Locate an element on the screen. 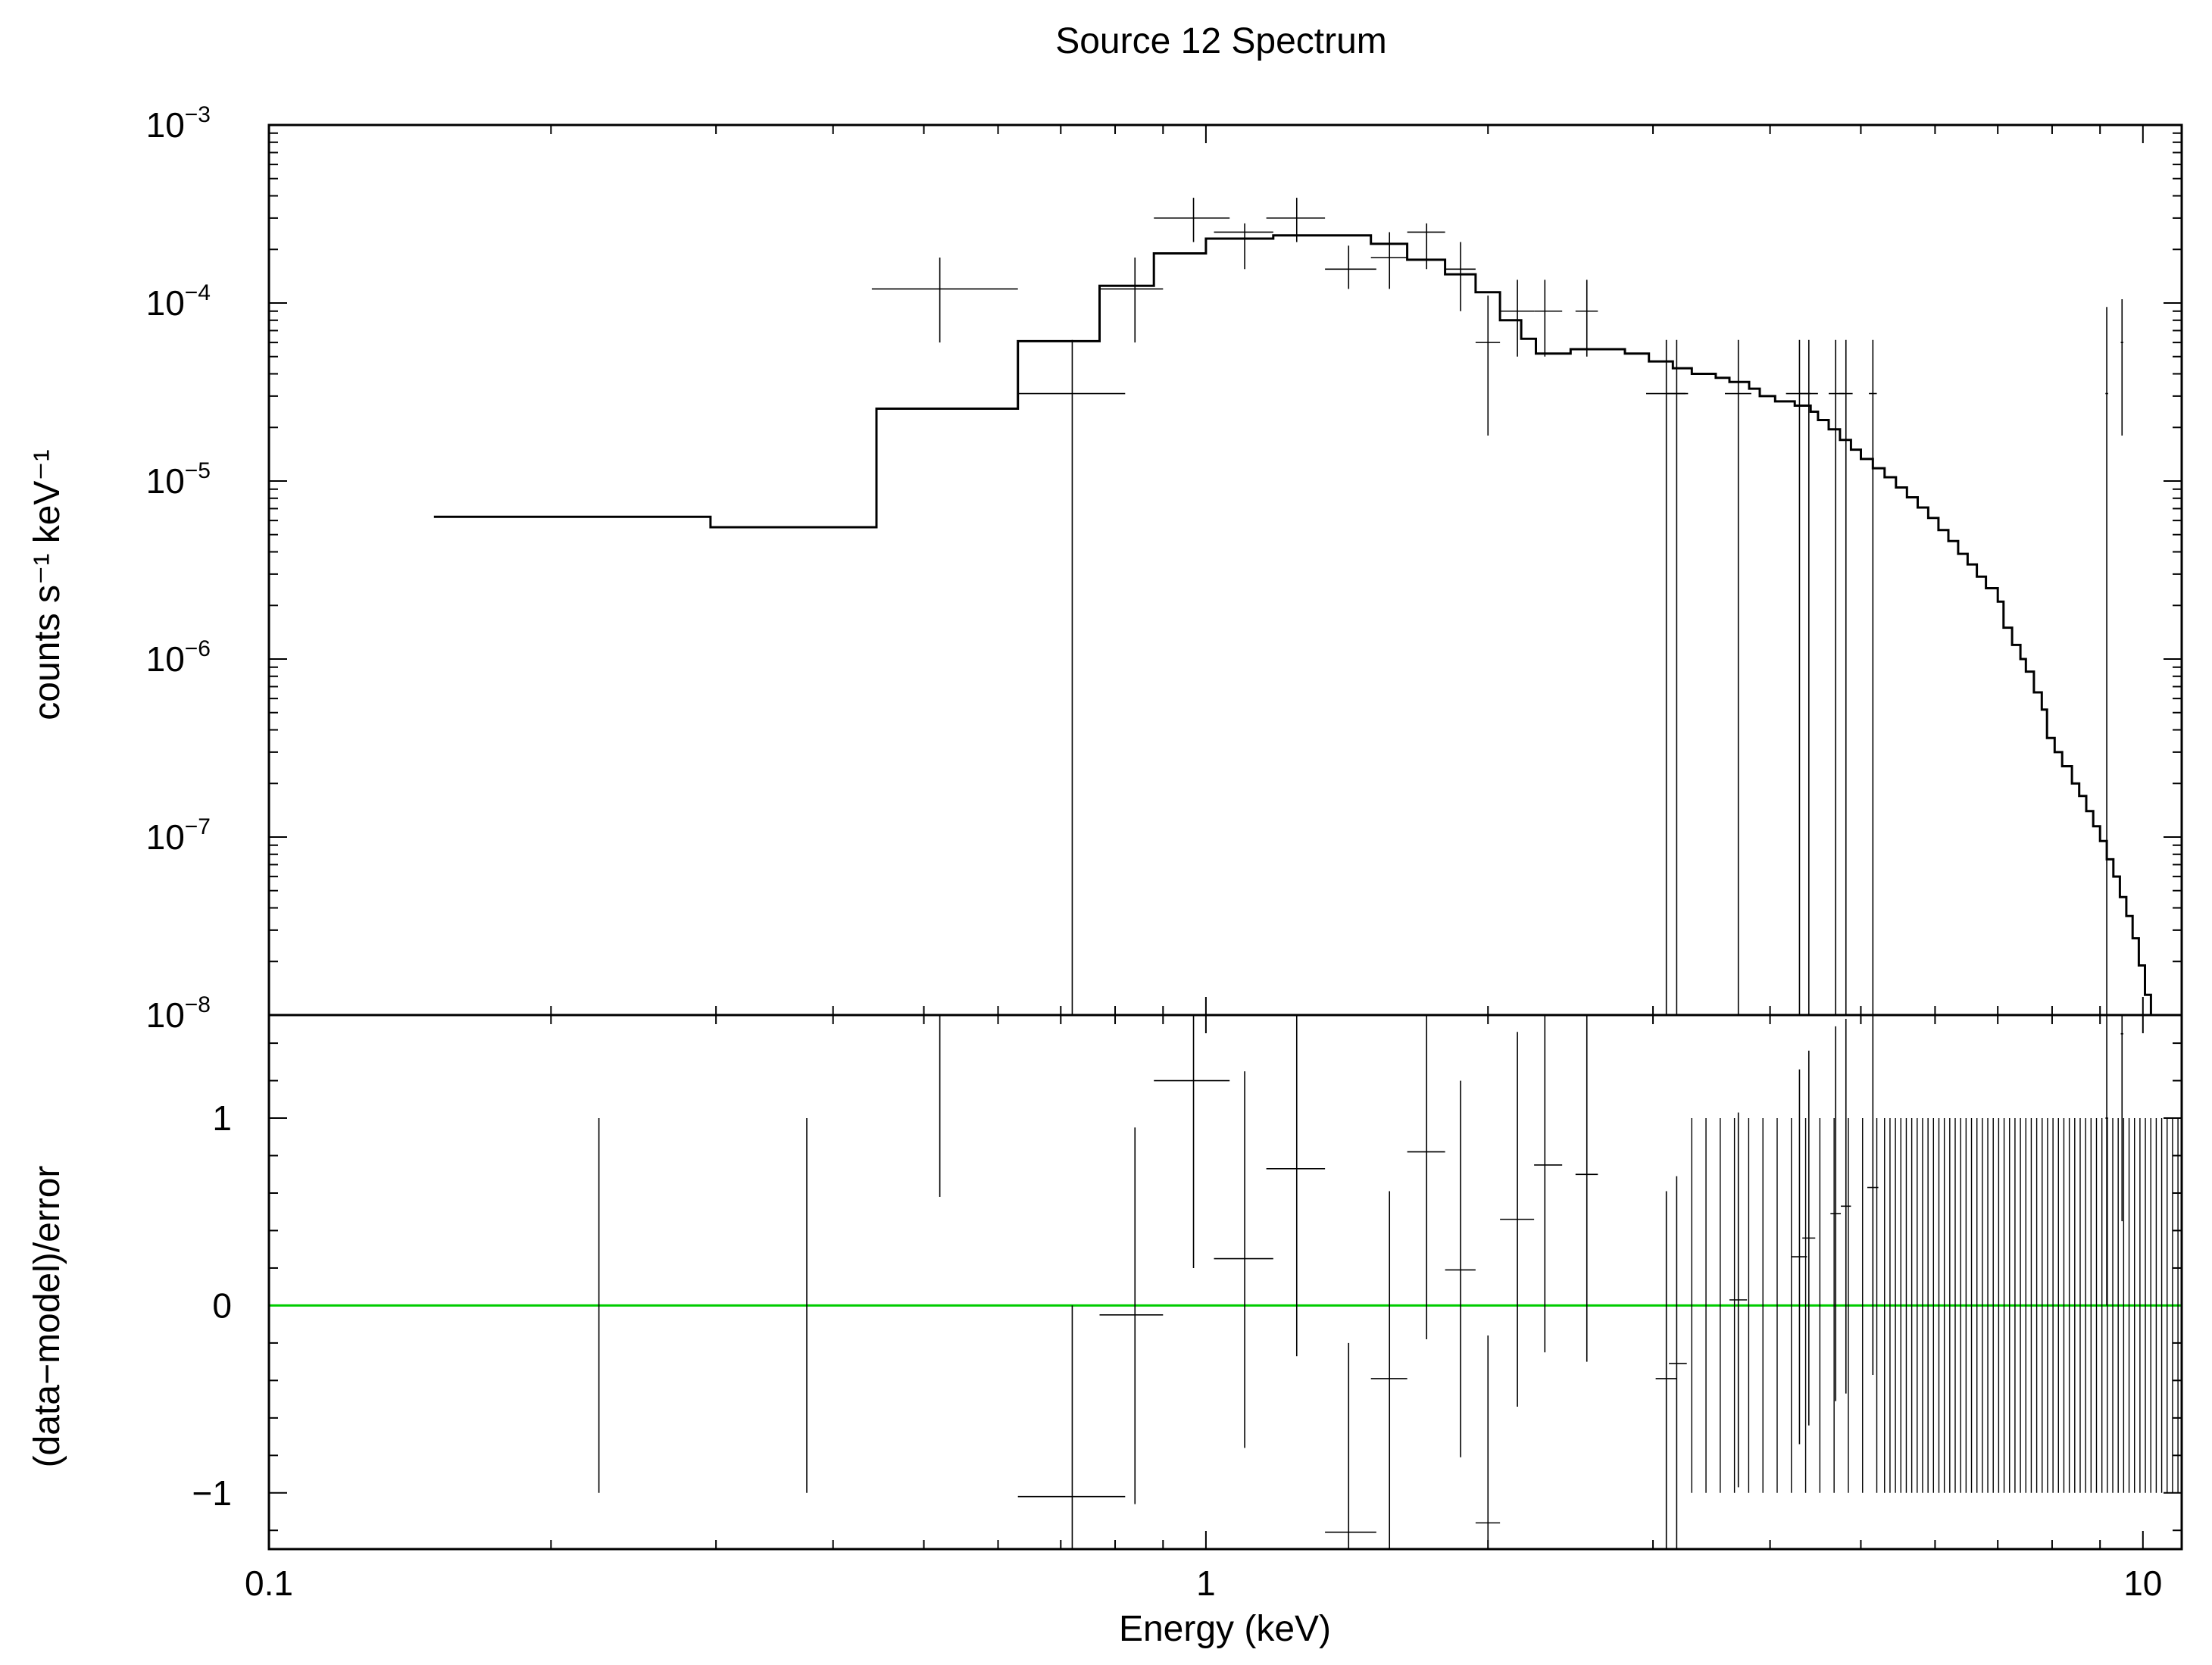 The image size is (2212, 1665). bottom-y-tick-label: 0 is located at coordinates (222, 1305).